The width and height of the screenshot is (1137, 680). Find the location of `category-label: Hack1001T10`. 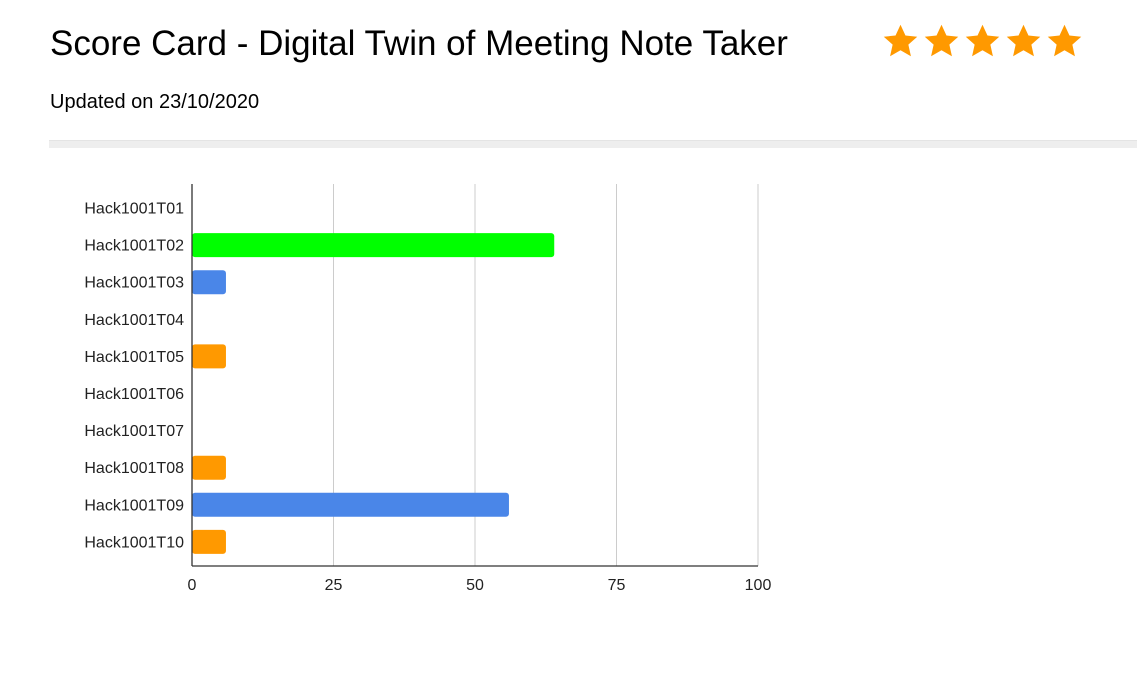

category-label: Hack1001T10 is located at coordinates (134, 542).